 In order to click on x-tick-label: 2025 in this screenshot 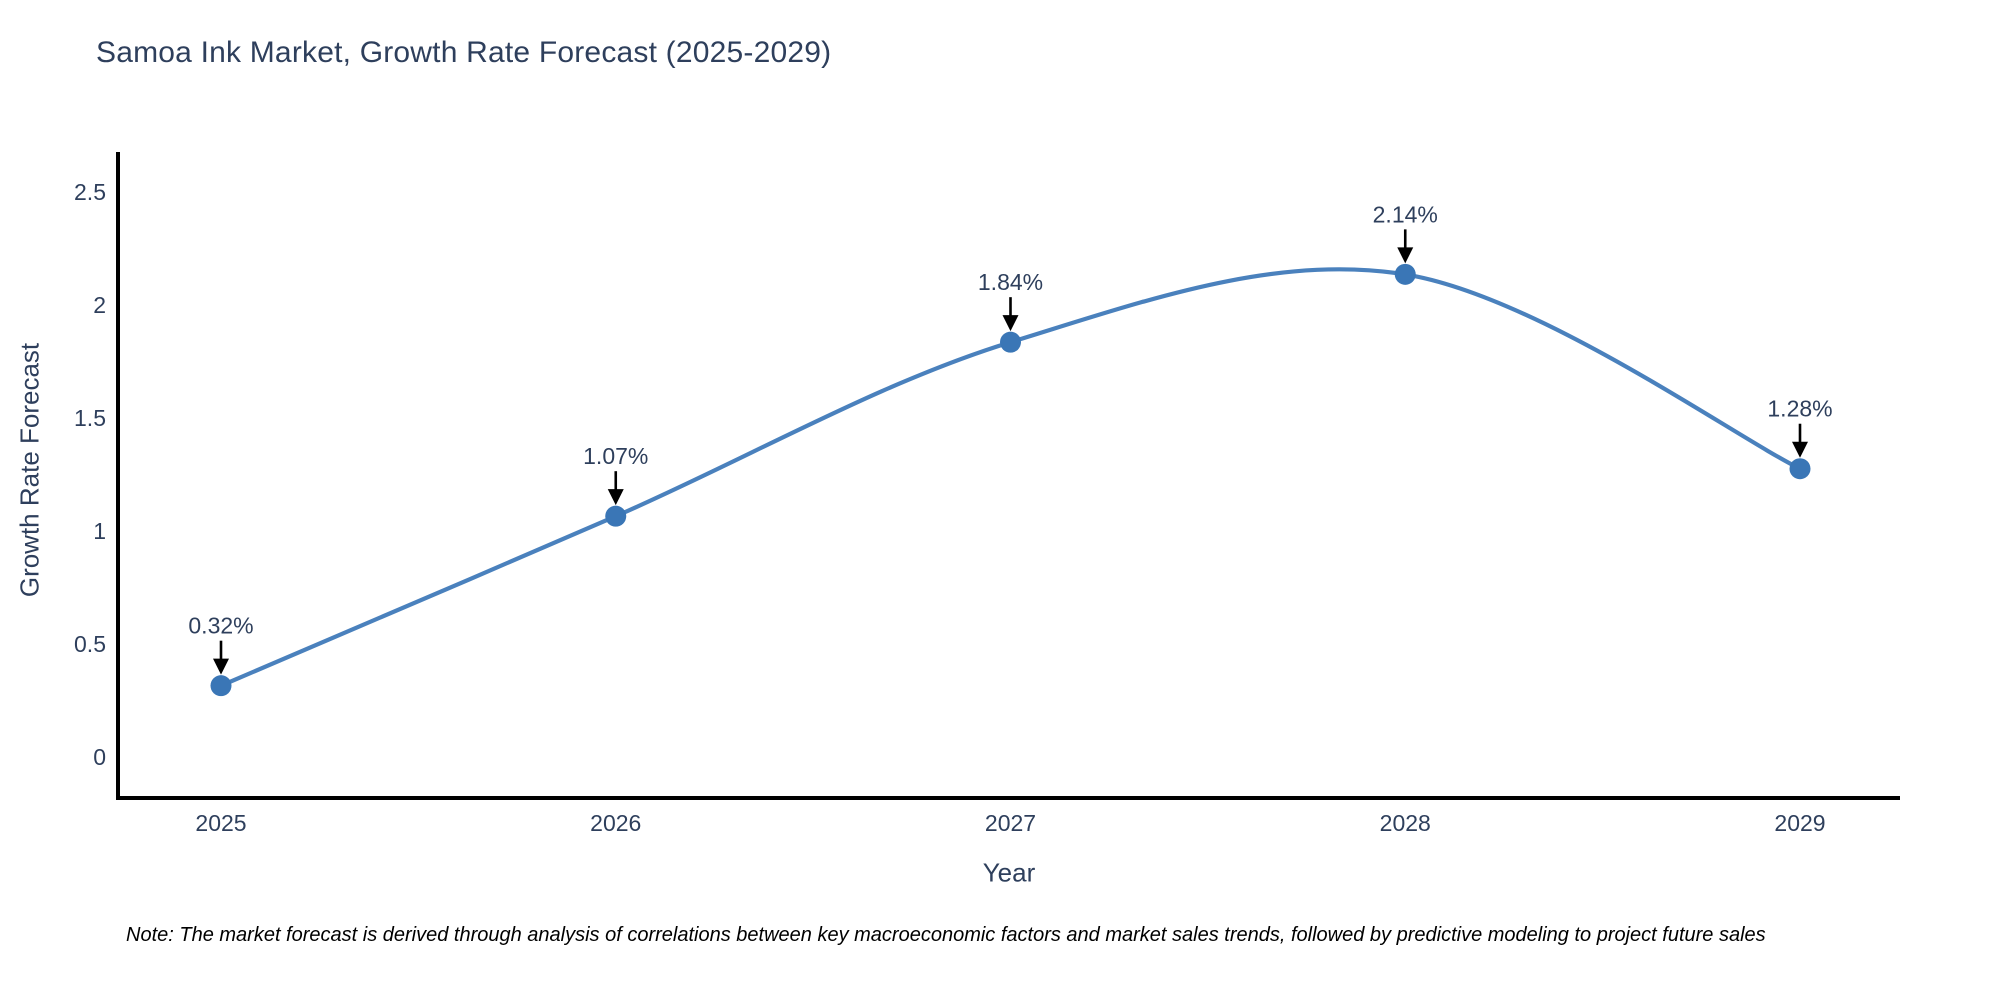, I will do `click(220, 823)`.